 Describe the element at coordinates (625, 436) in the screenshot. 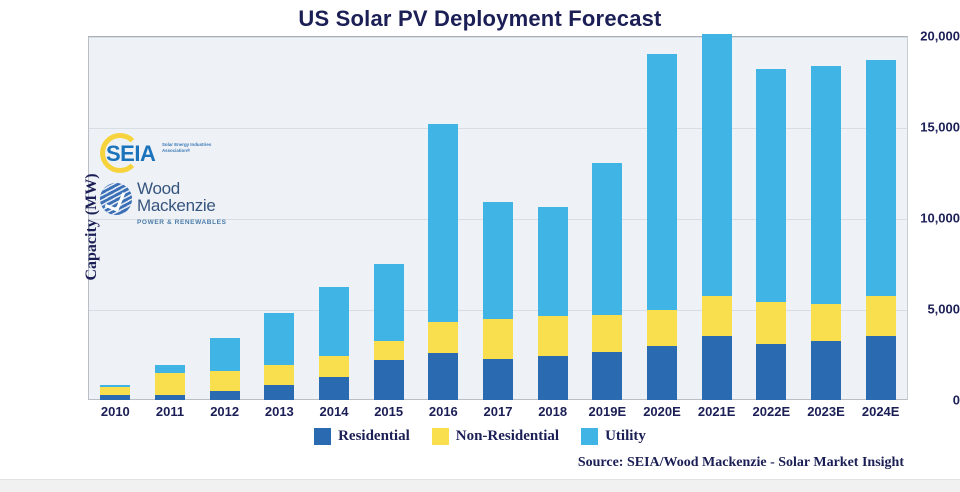

I see `legend-label: Utility` at that location.